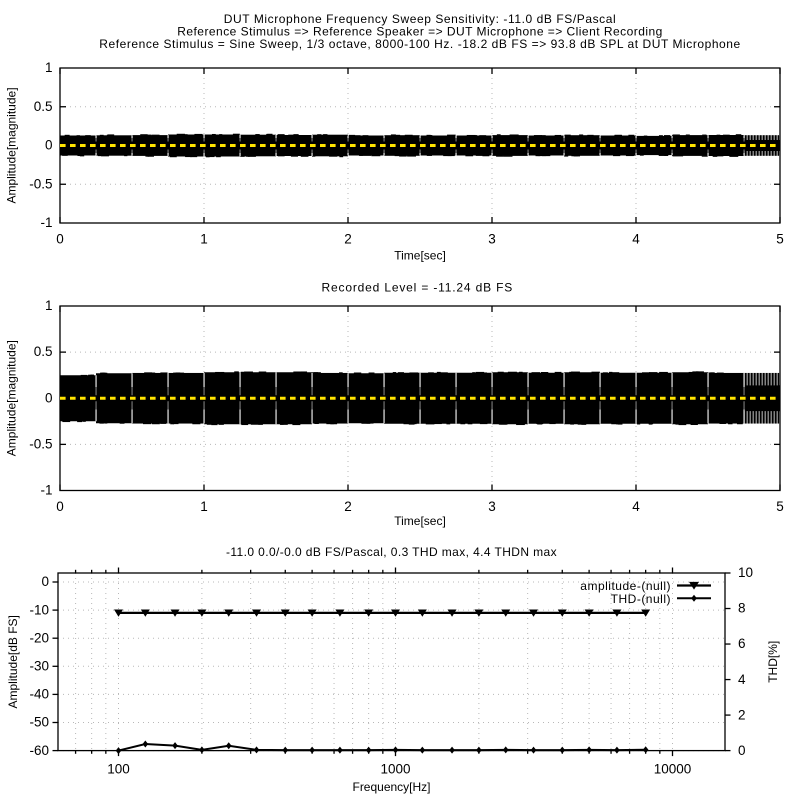  I want to click on svg-text: -20, so click(39, 637).